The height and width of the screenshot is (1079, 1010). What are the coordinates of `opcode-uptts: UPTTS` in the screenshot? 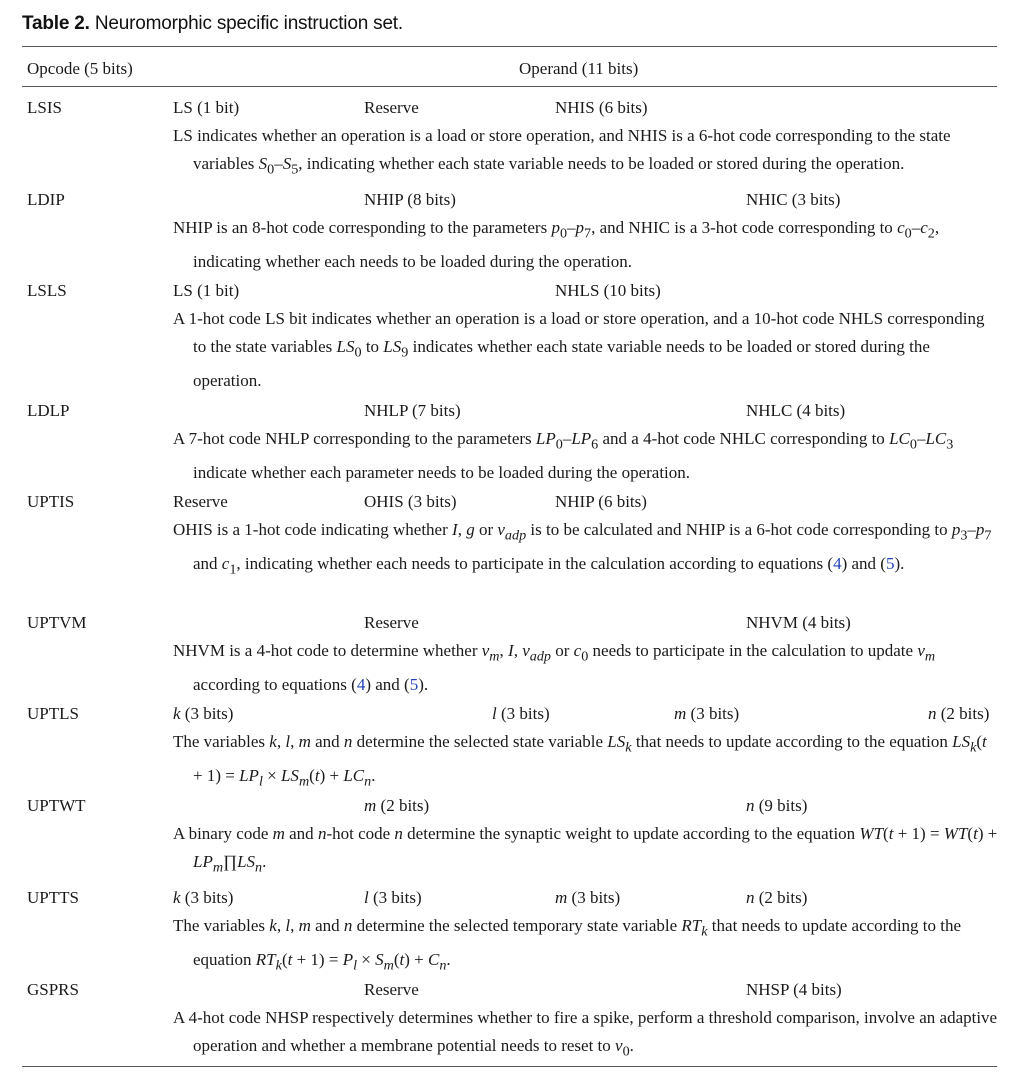 It's located at (53, 897).